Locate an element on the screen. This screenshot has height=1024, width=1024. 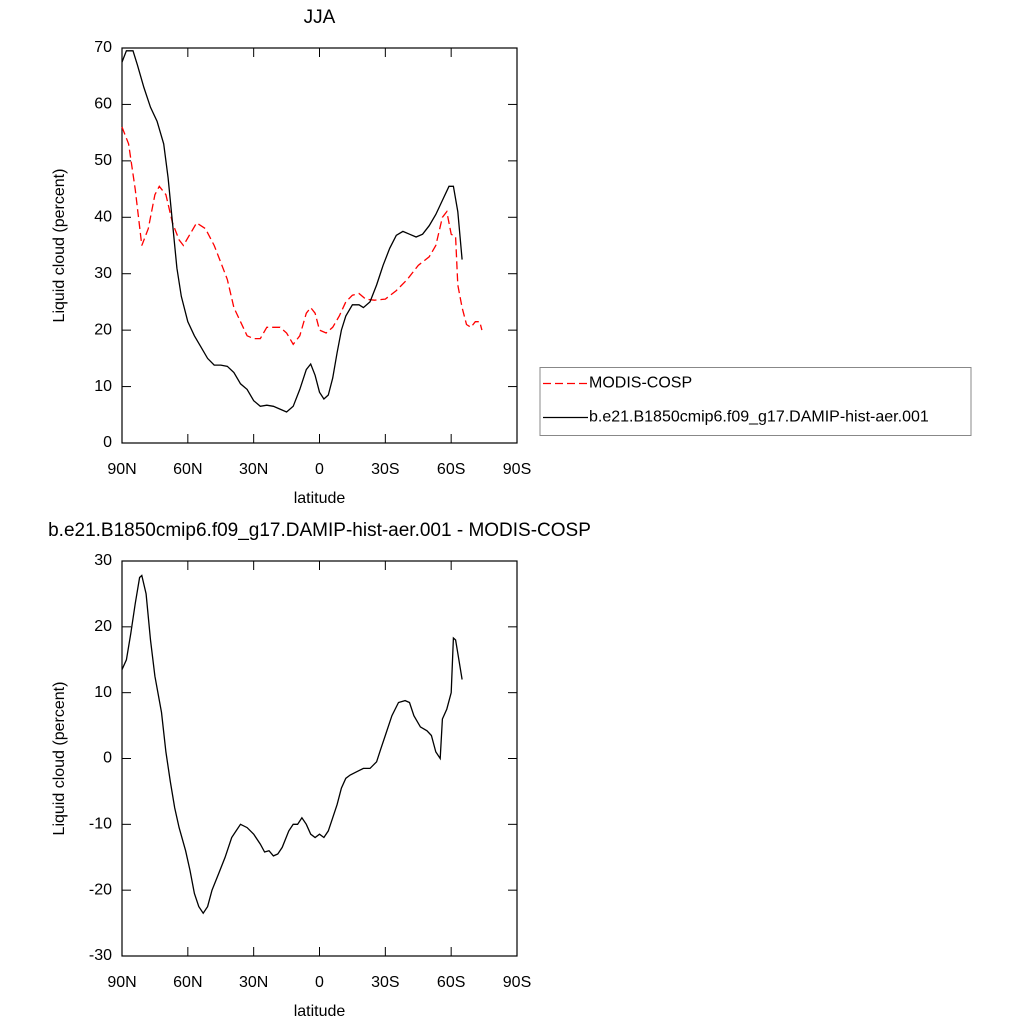
y-tick-label: 40 is located at coordinates (103, 217).